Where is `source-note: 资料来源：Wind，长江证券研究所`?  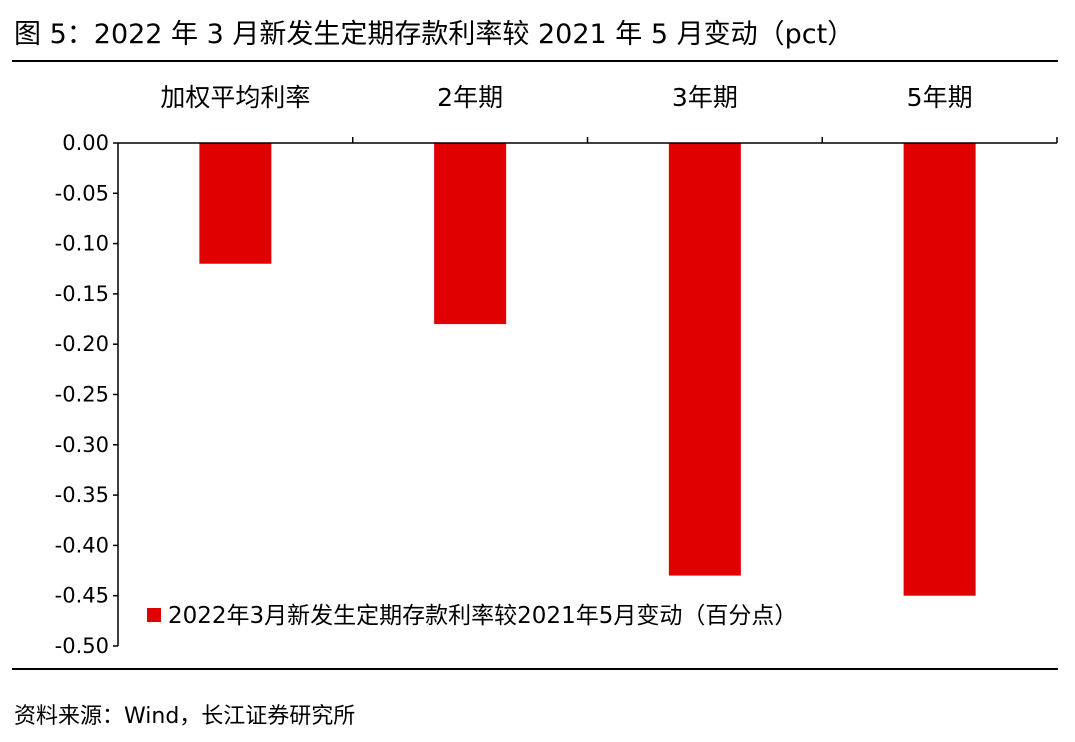 source-note: 资料来源：Wind，长江证券研究所 is located at coordinates (185, 716).